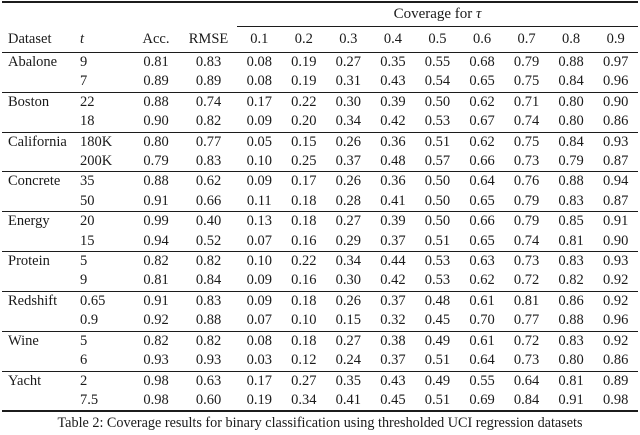 This screenshot has height=435, width=640. What do you see at coordinates (616, 320) in the screenshot?
I see `cell-coverage: 0.96` at bounding box center [616, 320].